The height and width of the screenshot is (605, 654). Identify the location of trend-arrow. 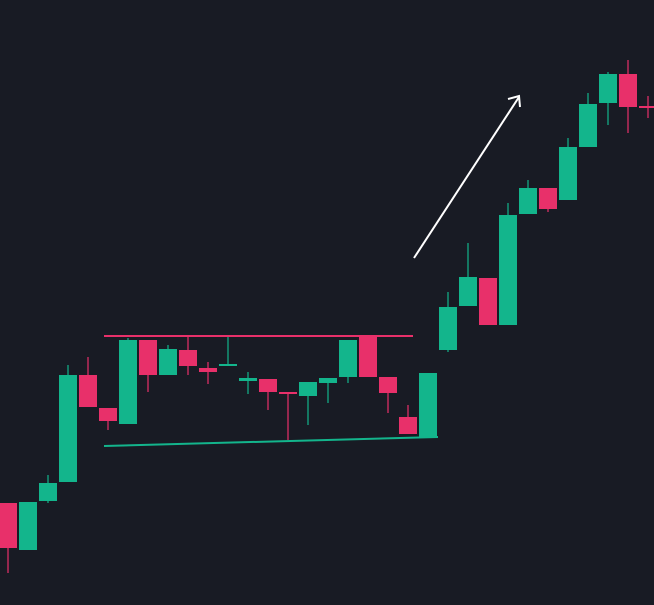
(467, 176).